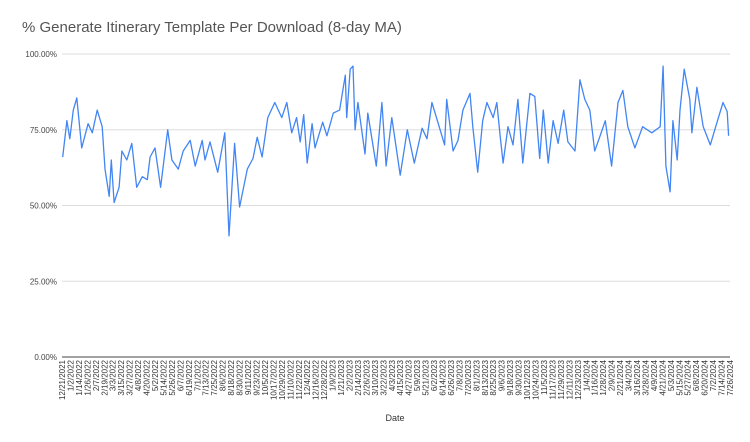 This screenshot has height=442, width=750. Describe the element at coordinates (197, 375) in the screenshot. I see `x-tick-label: 7/1/2022` at that location.